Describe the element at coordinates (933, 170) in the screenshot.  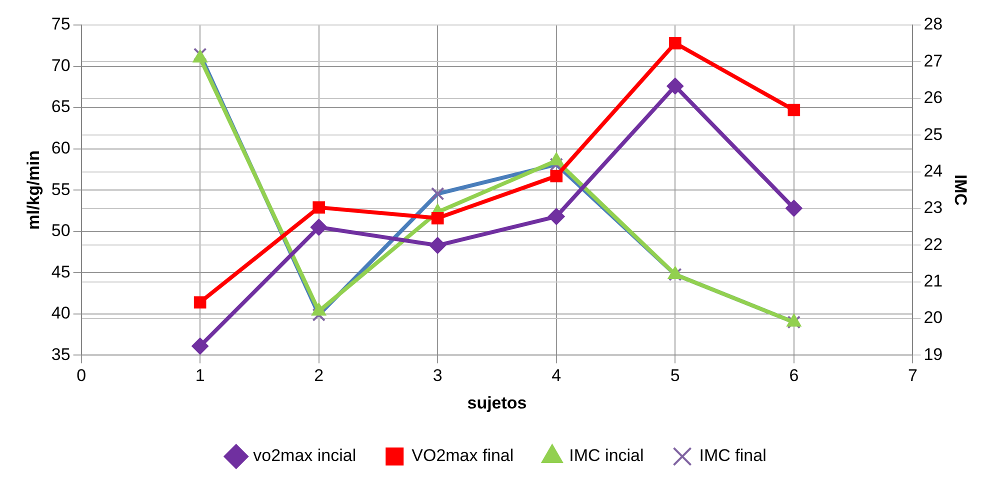
I see `y2-tick-label: 24` at that location.